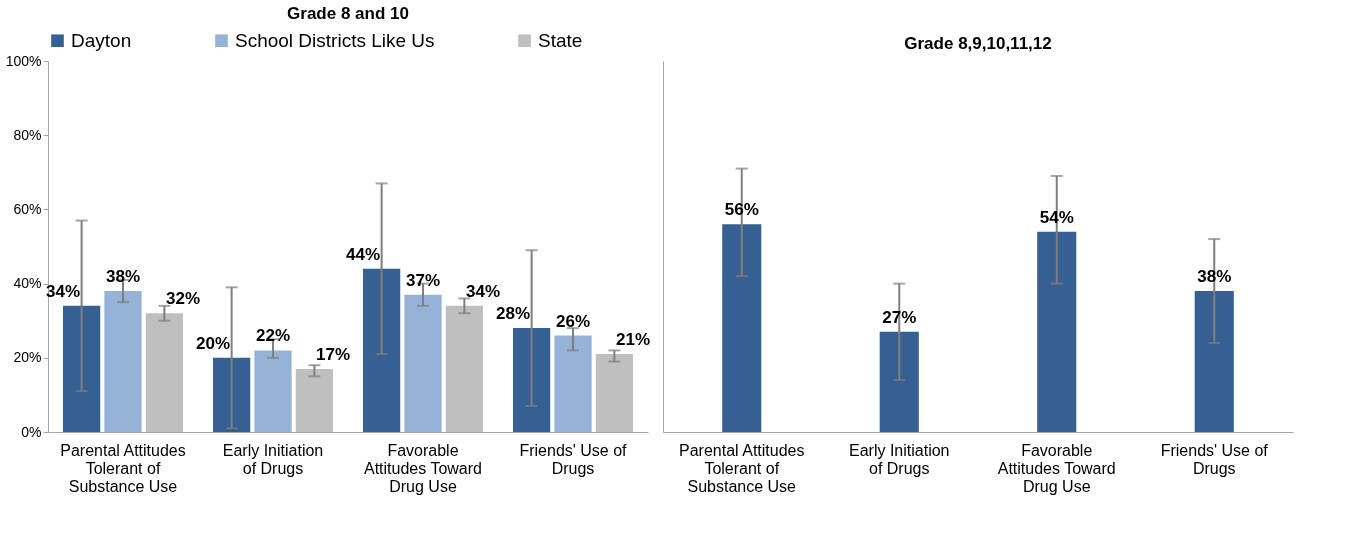  What do you see at coordinates (273, 336) in the screenshot?
I see `data-label: 22%` at bounding box center [273, 336].